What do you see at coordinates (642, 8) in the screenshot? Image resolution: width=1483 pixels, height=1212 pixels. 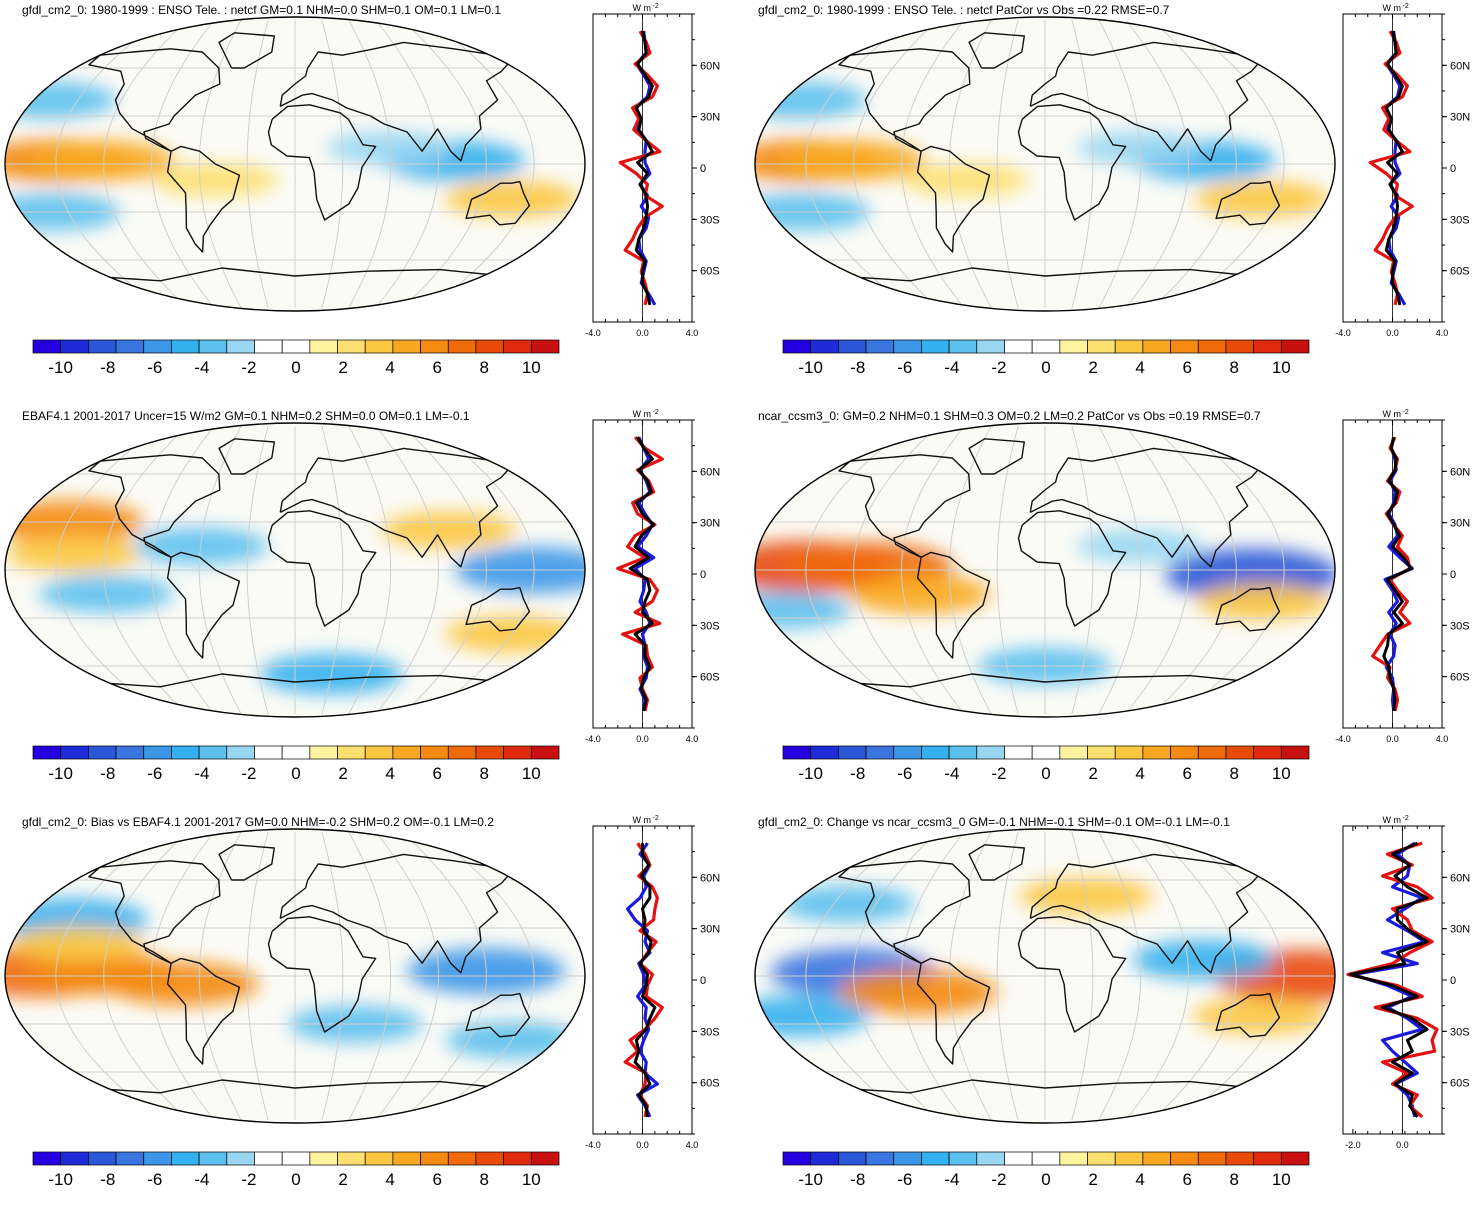 I see `units-label: W m` at bounding box center [642, 8].